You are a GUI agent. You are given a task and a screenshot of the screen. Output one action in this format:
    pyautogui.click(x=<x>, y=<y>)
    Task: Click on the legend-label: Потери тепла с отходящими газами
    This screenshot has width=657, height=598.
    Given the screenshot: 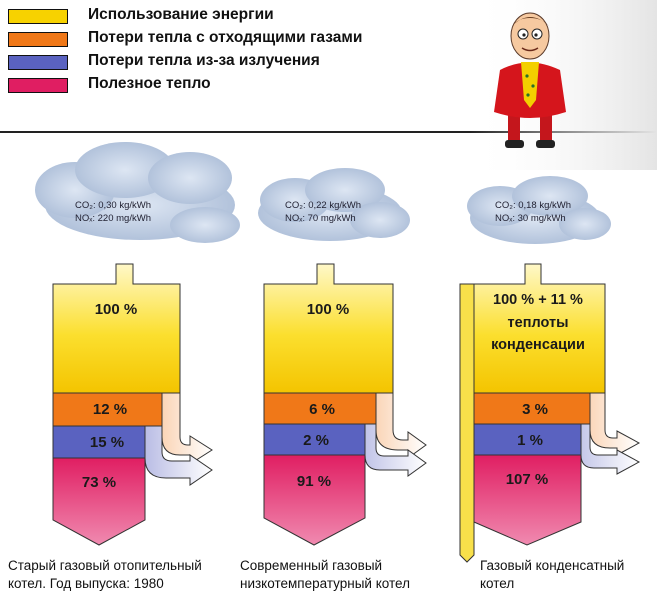 What is the action you would take?
    pyautogui.click(x=225, y=37)
    